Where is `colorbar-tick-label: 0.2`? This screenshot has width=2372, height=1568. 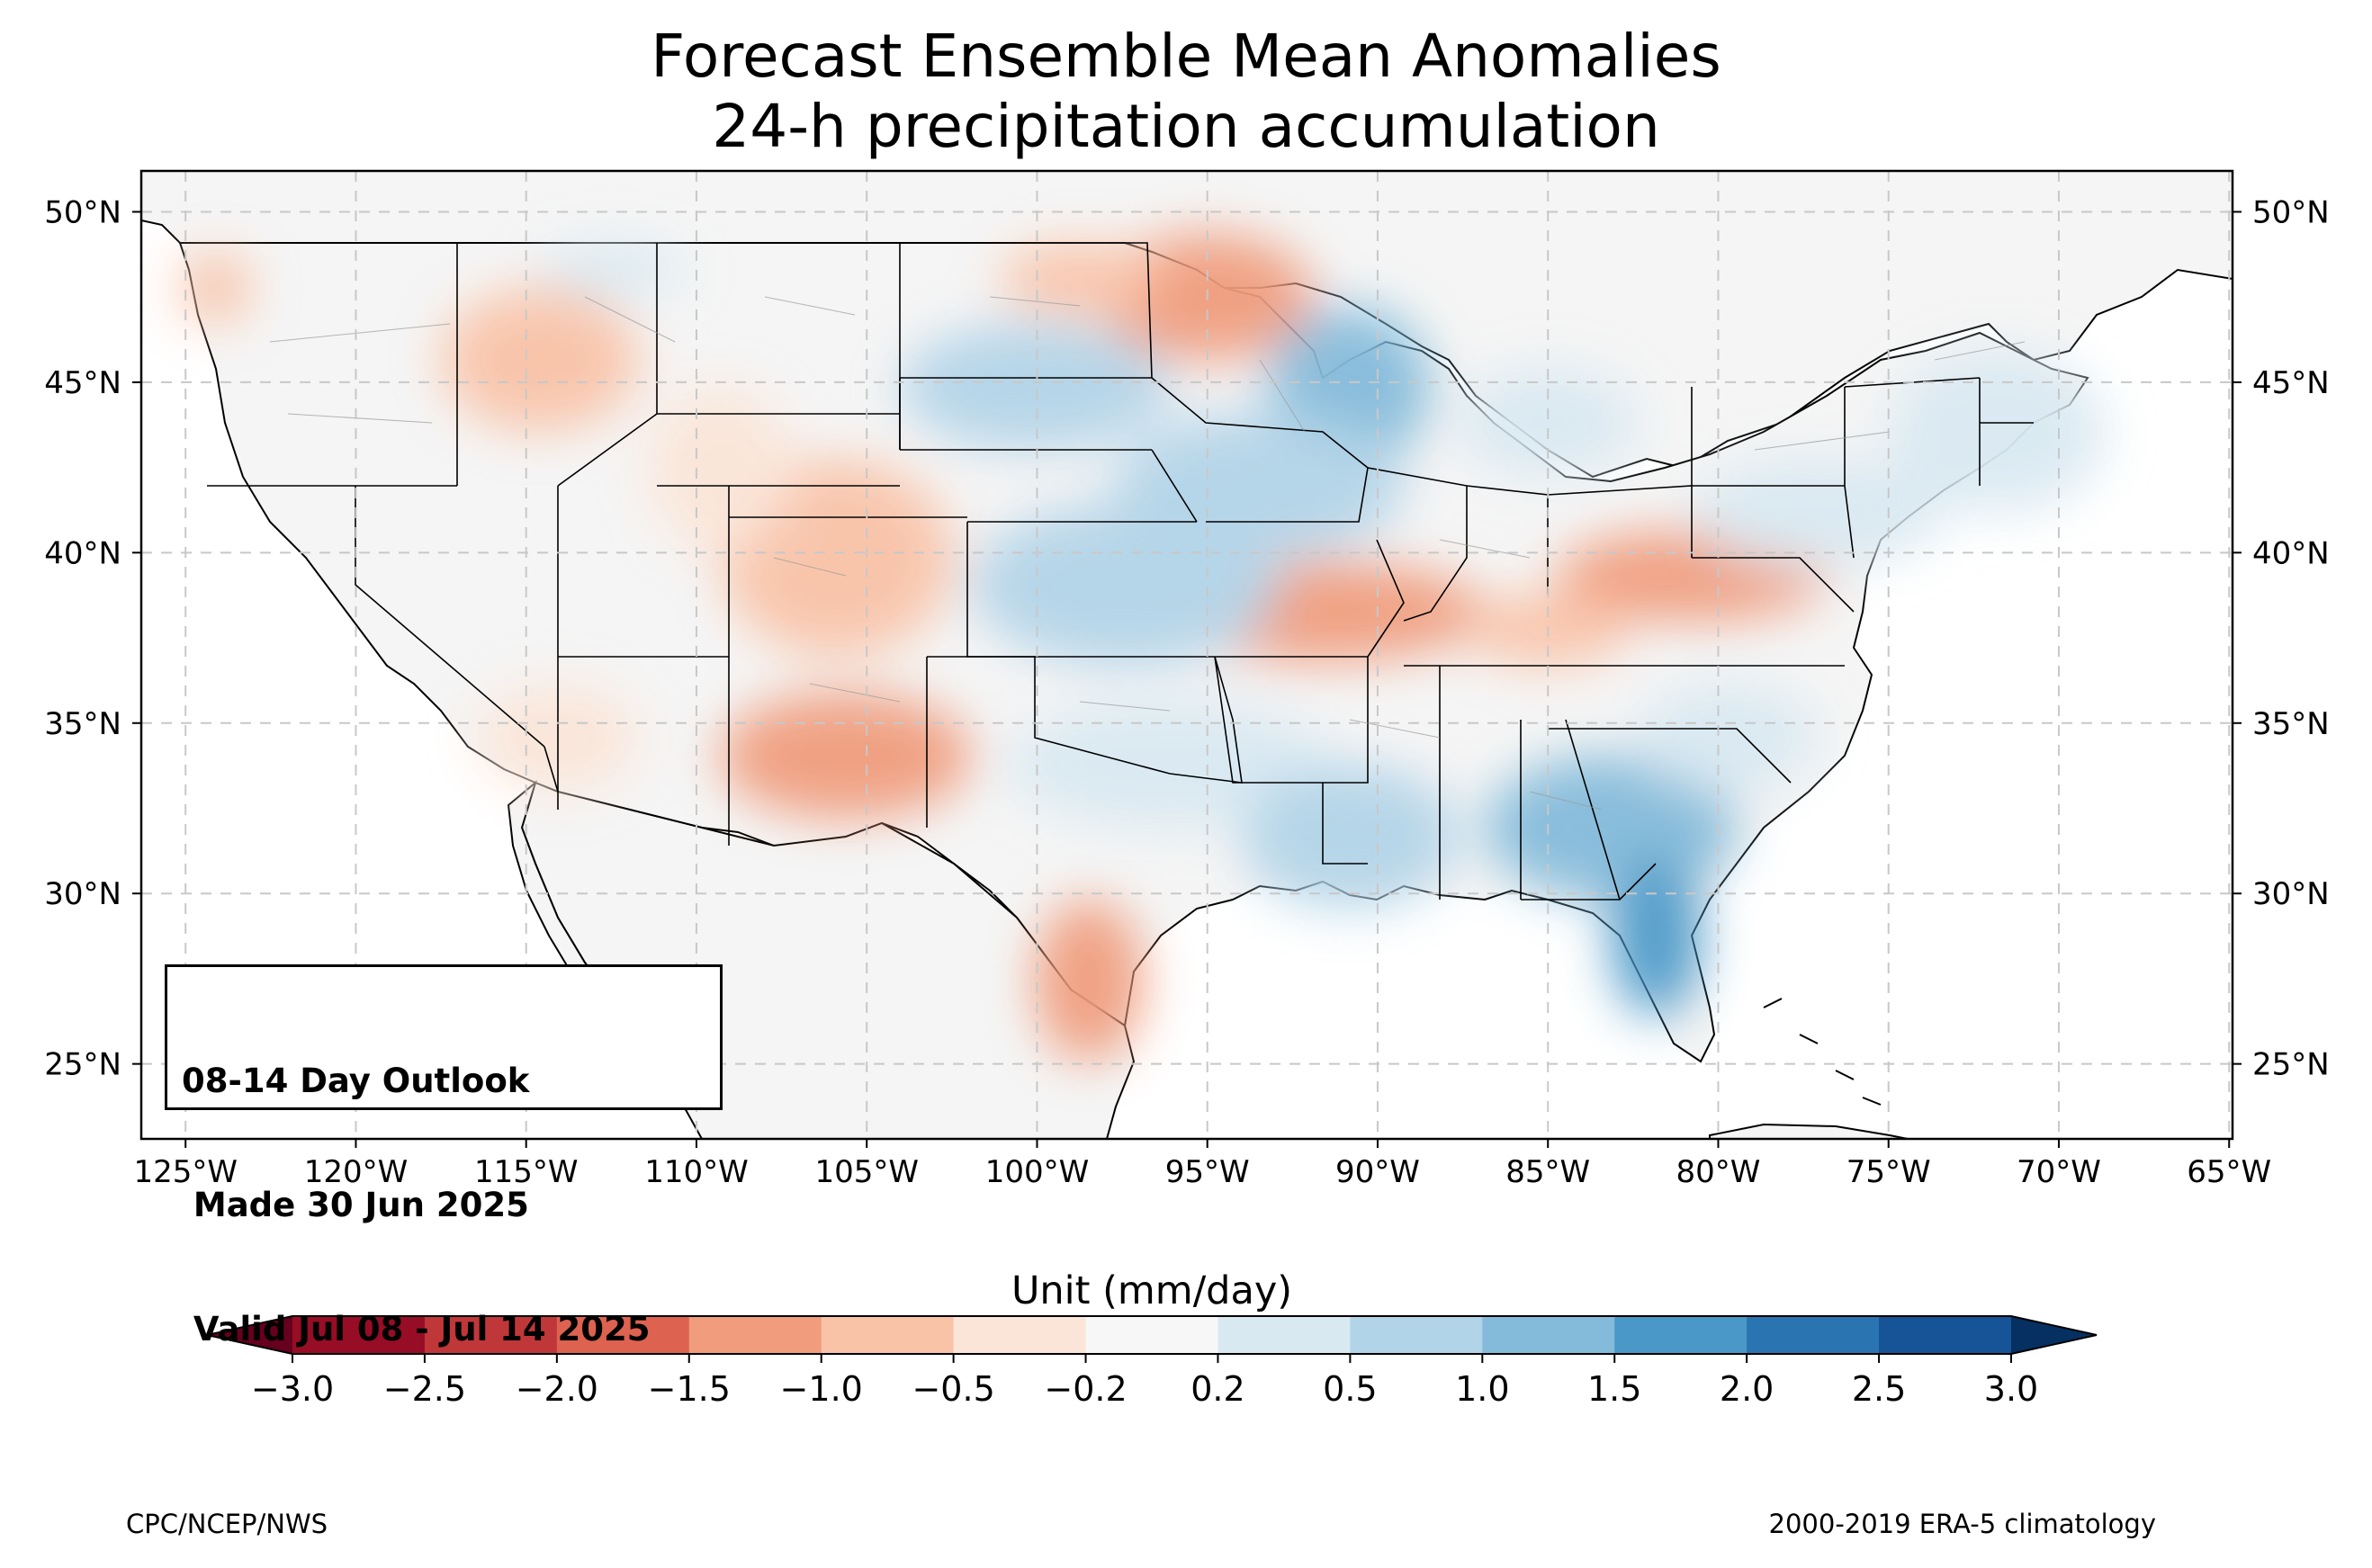 colorbar-tick-label: 0.2 is located at coordinates (1217, 1389).